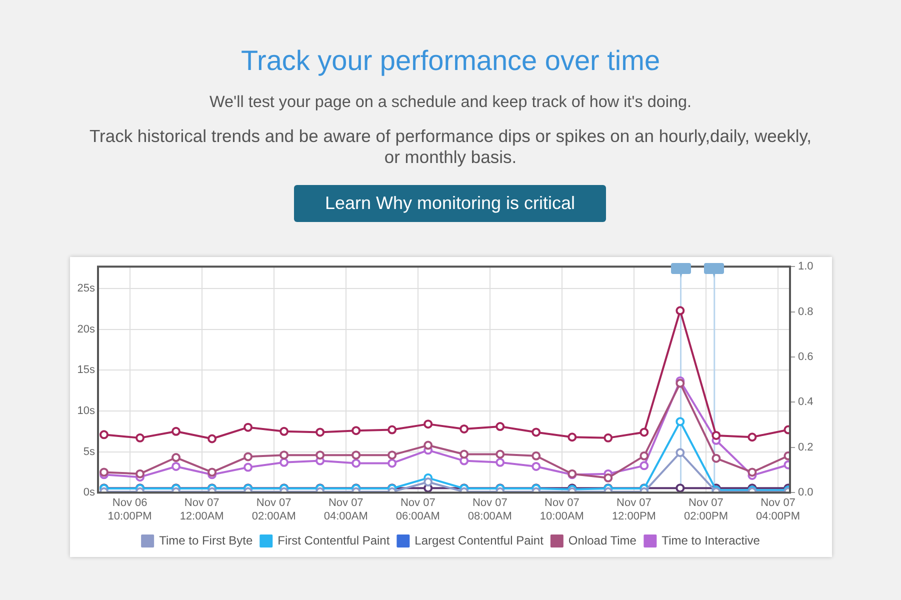 This screenshot has width=901, height=600. What do you see at coordinates (602, 540) in the screenshot?
I see `legend-label: Onload Time` at bounding box center [602, 540].